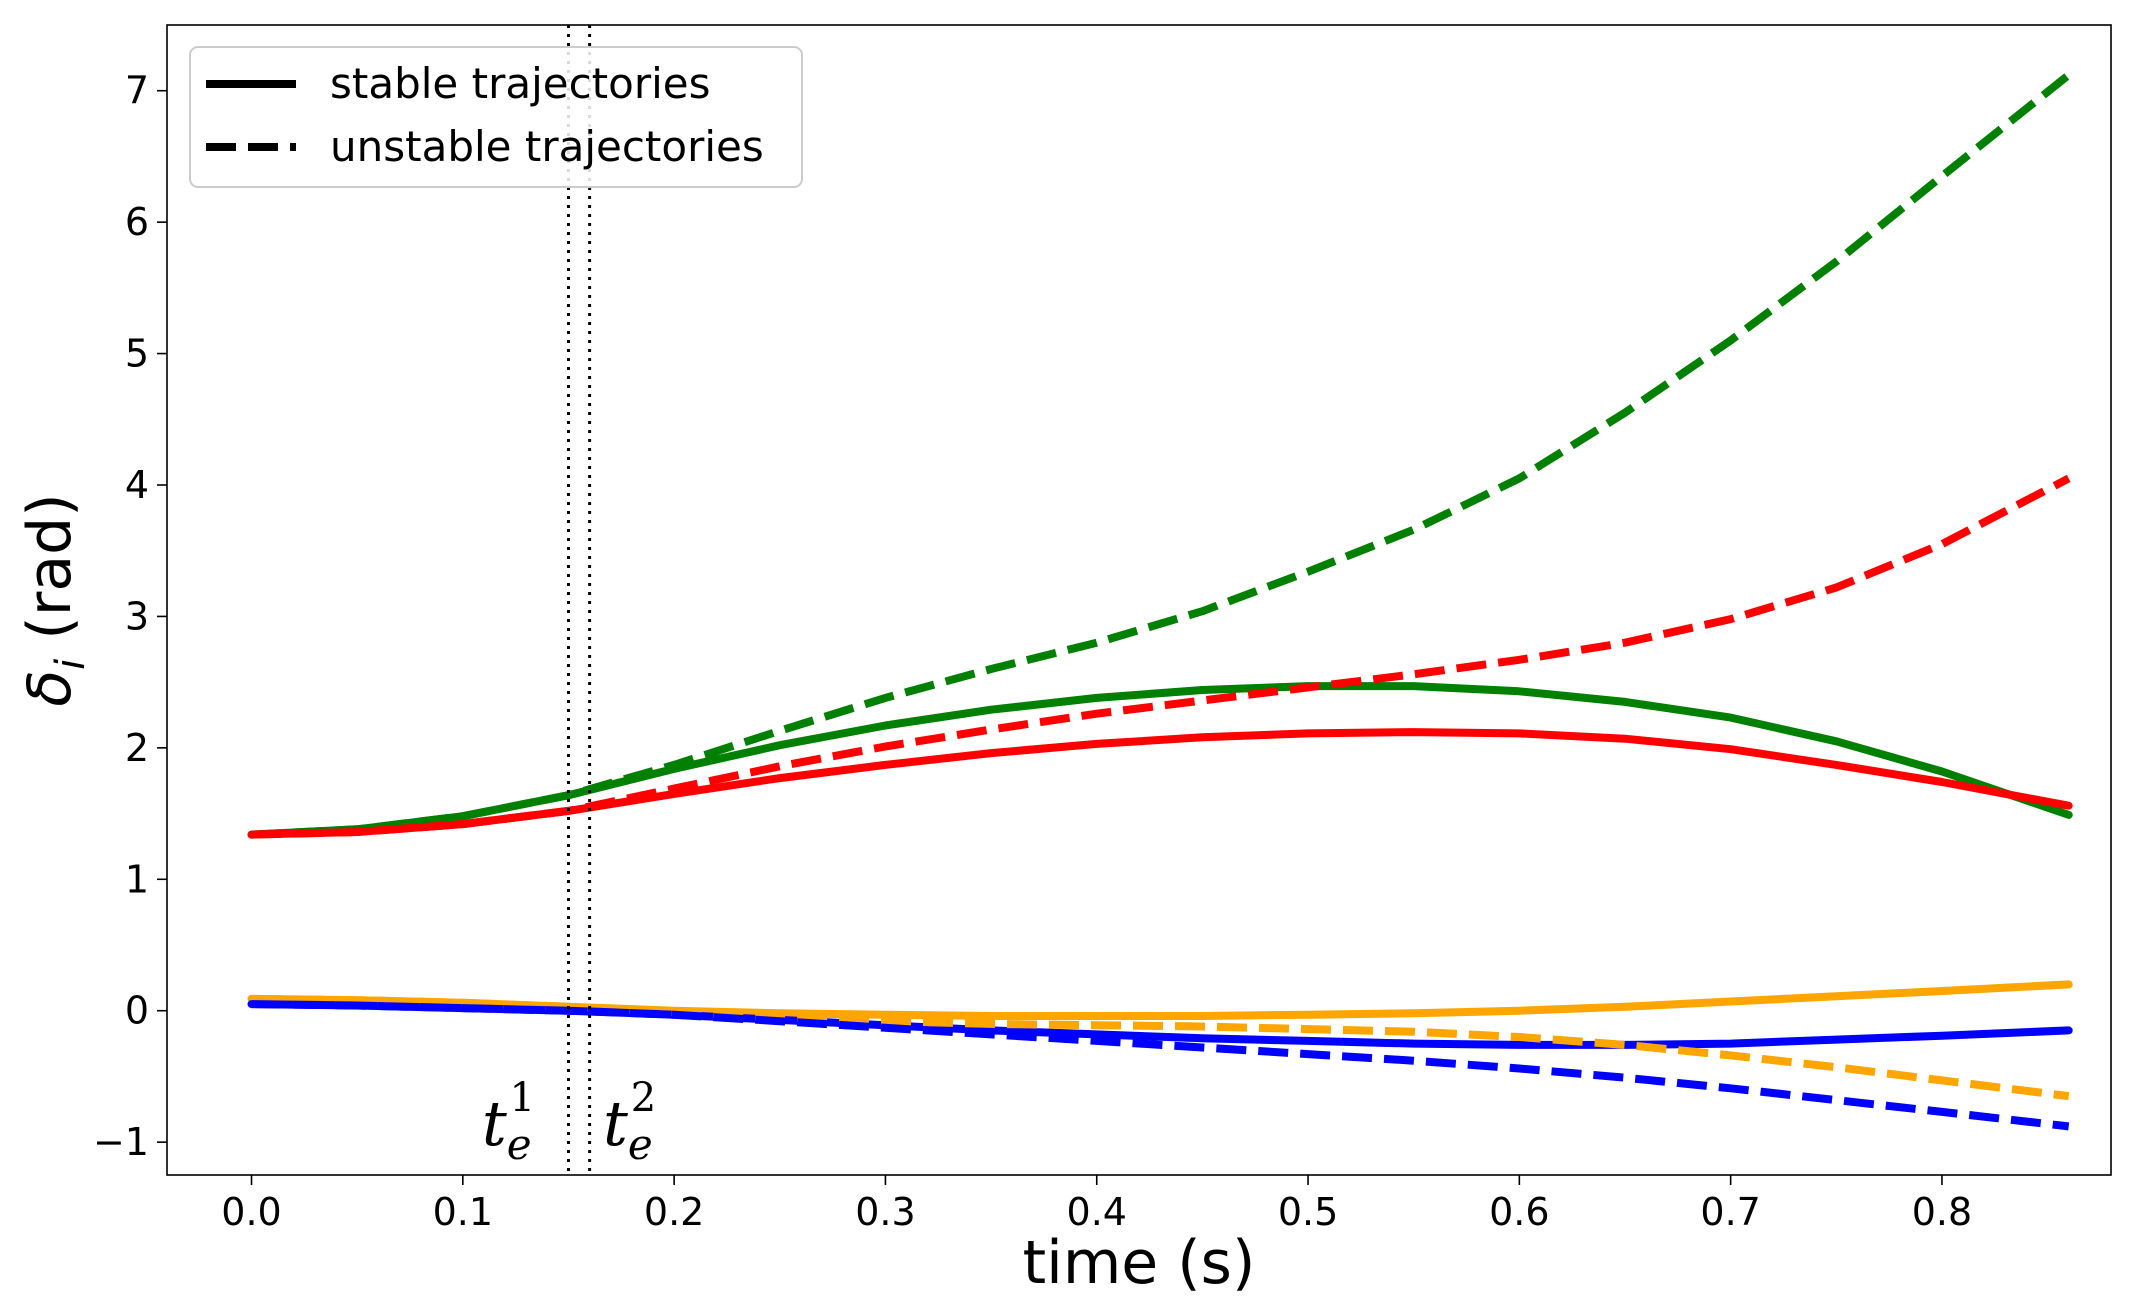 This screenshot has height=1303, width=2144. Describe the element at coordinates (1097, 1212) in the screenshot. I see `x-tick-label: 0.4` at that location.